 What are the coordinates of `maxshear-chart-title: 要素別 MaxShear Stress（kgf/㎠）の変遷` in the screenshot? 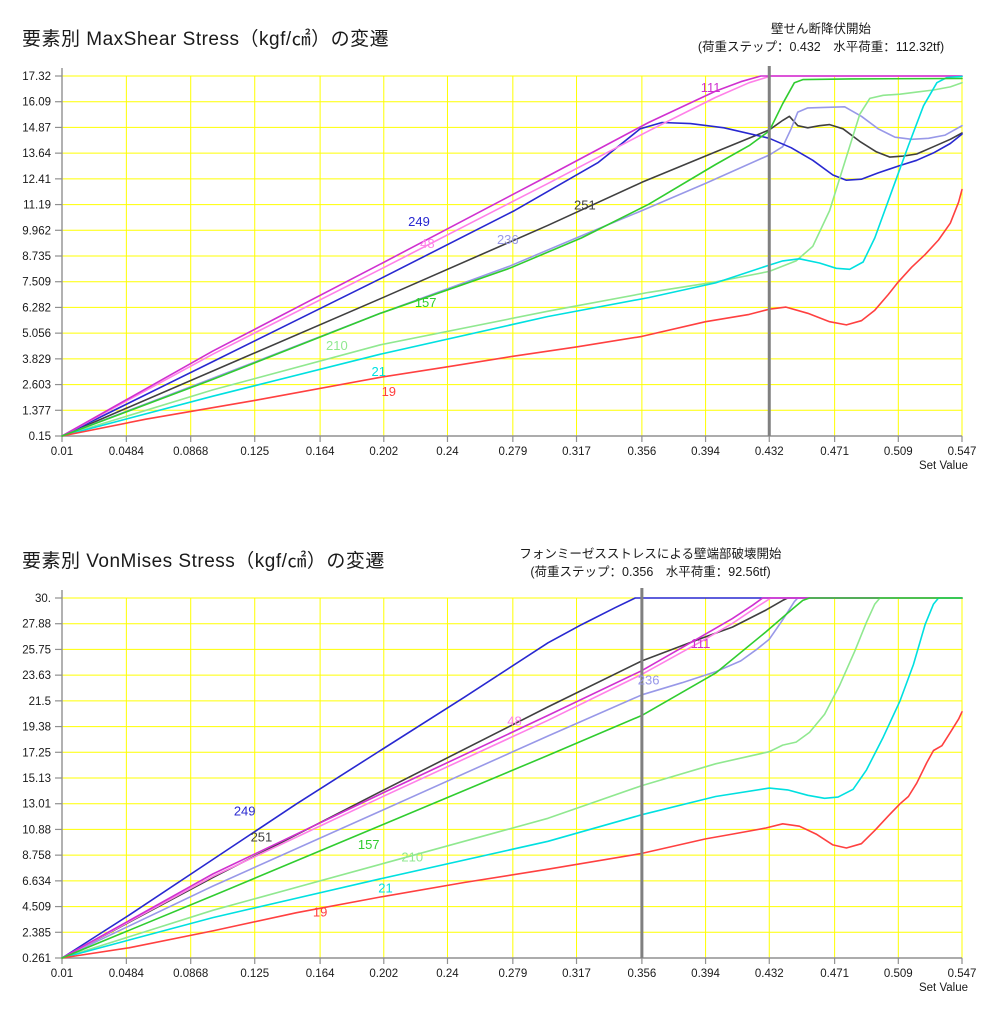 It's located at (206, 39).